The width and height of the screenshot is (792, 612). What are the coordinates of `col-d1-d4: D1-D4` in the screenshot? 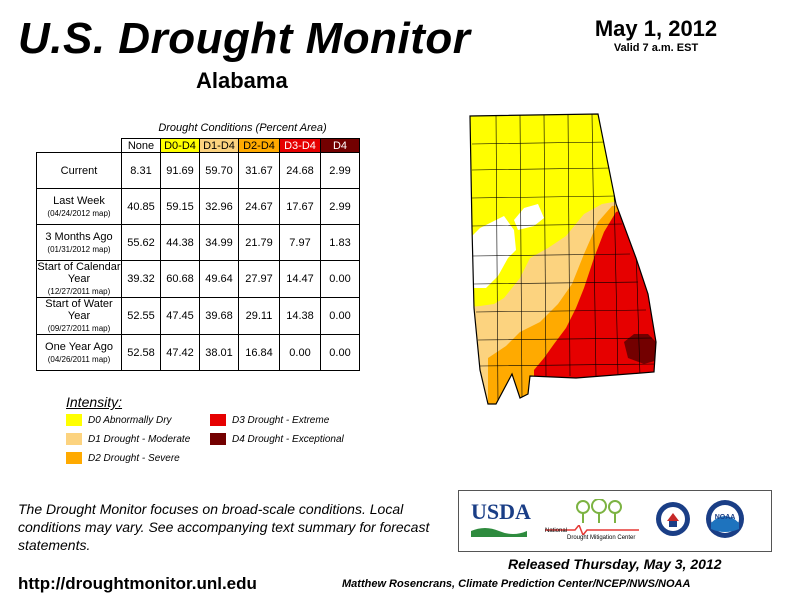 It's located at (219, 145).